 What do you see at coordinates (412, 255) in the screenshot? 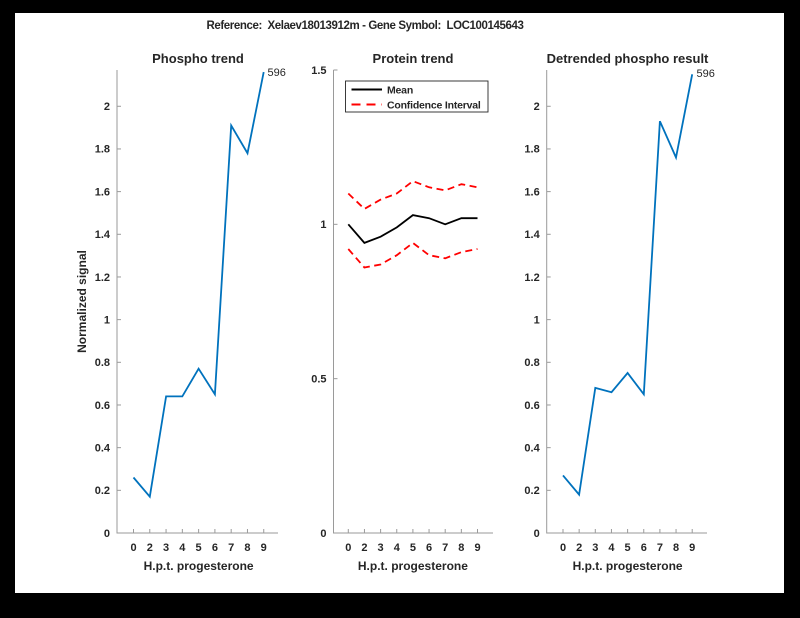
I see `series-line-confidence-interval-lower` at bounding box center [412, 255].